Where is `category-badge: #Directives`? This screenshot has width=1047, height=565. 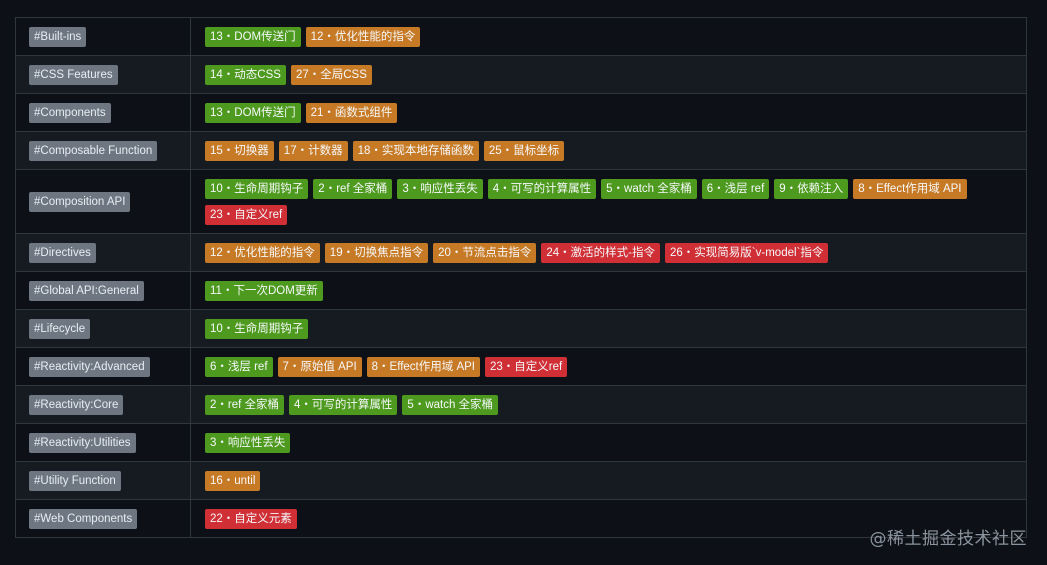 category-badge: #Directives is located at coordinates (62, 252).